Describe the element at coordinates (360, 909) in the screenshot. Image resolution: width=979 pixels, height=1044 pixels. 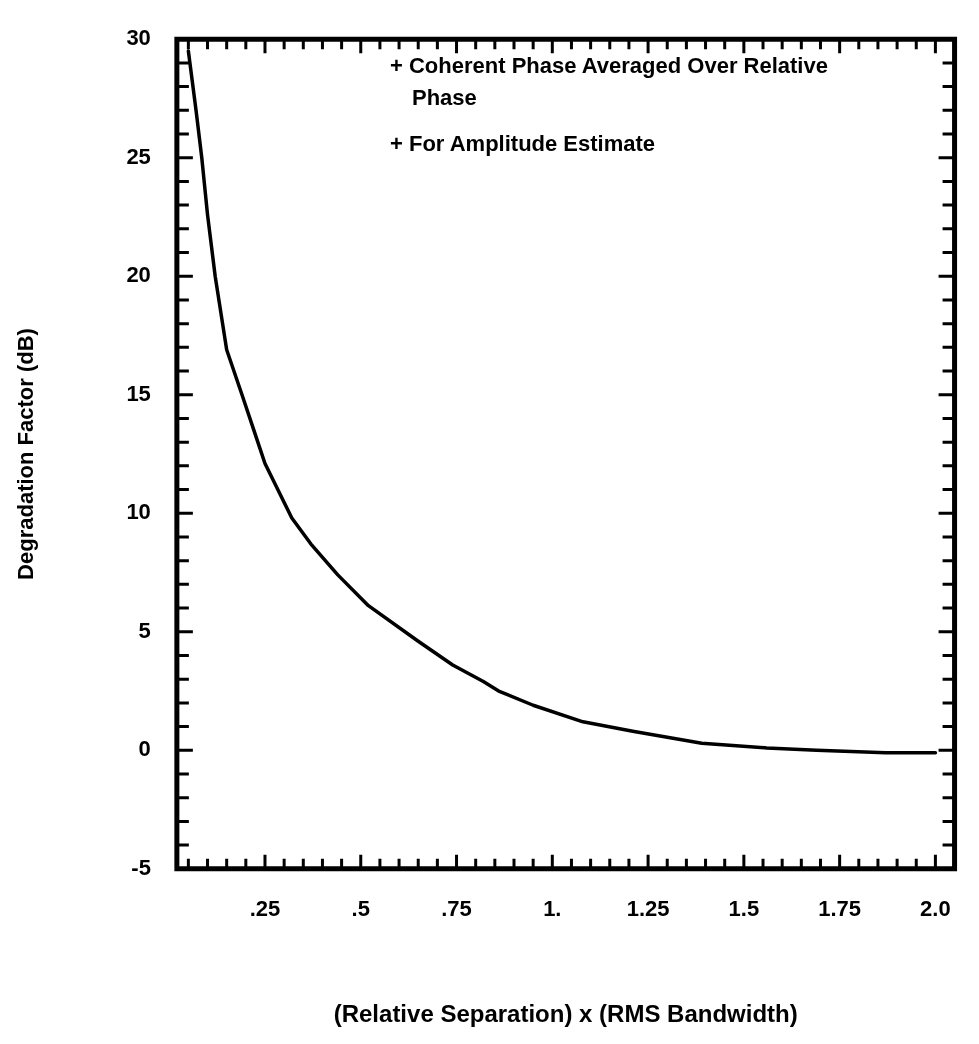
I see `x-tick-label: .5` at that location.